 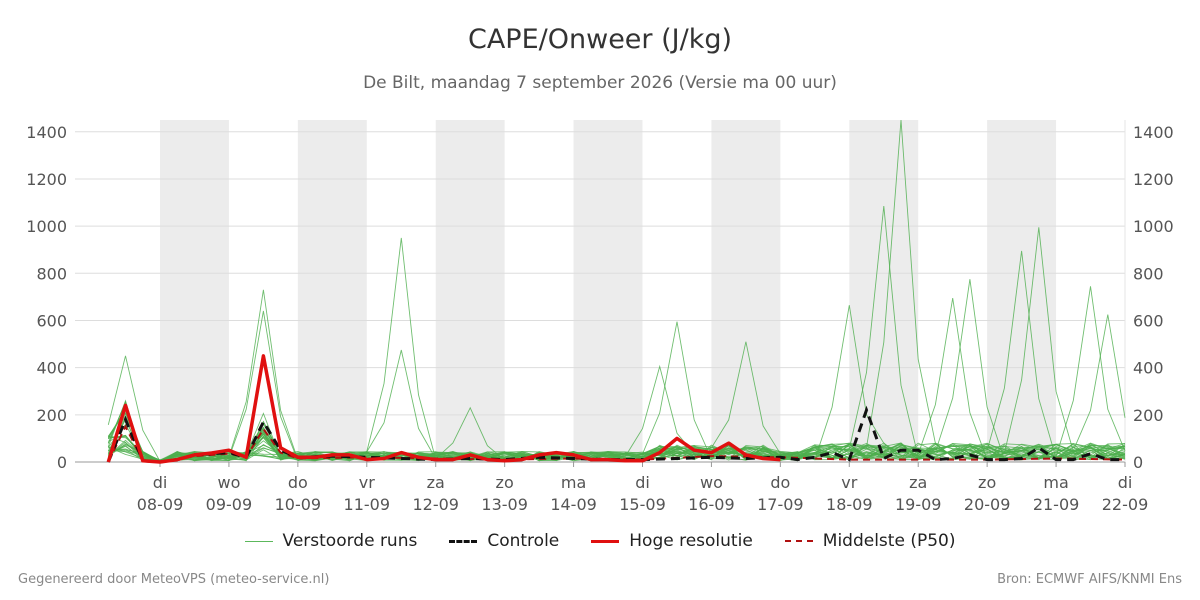 I want to click on control-swatch, so click(x=463, y=541).